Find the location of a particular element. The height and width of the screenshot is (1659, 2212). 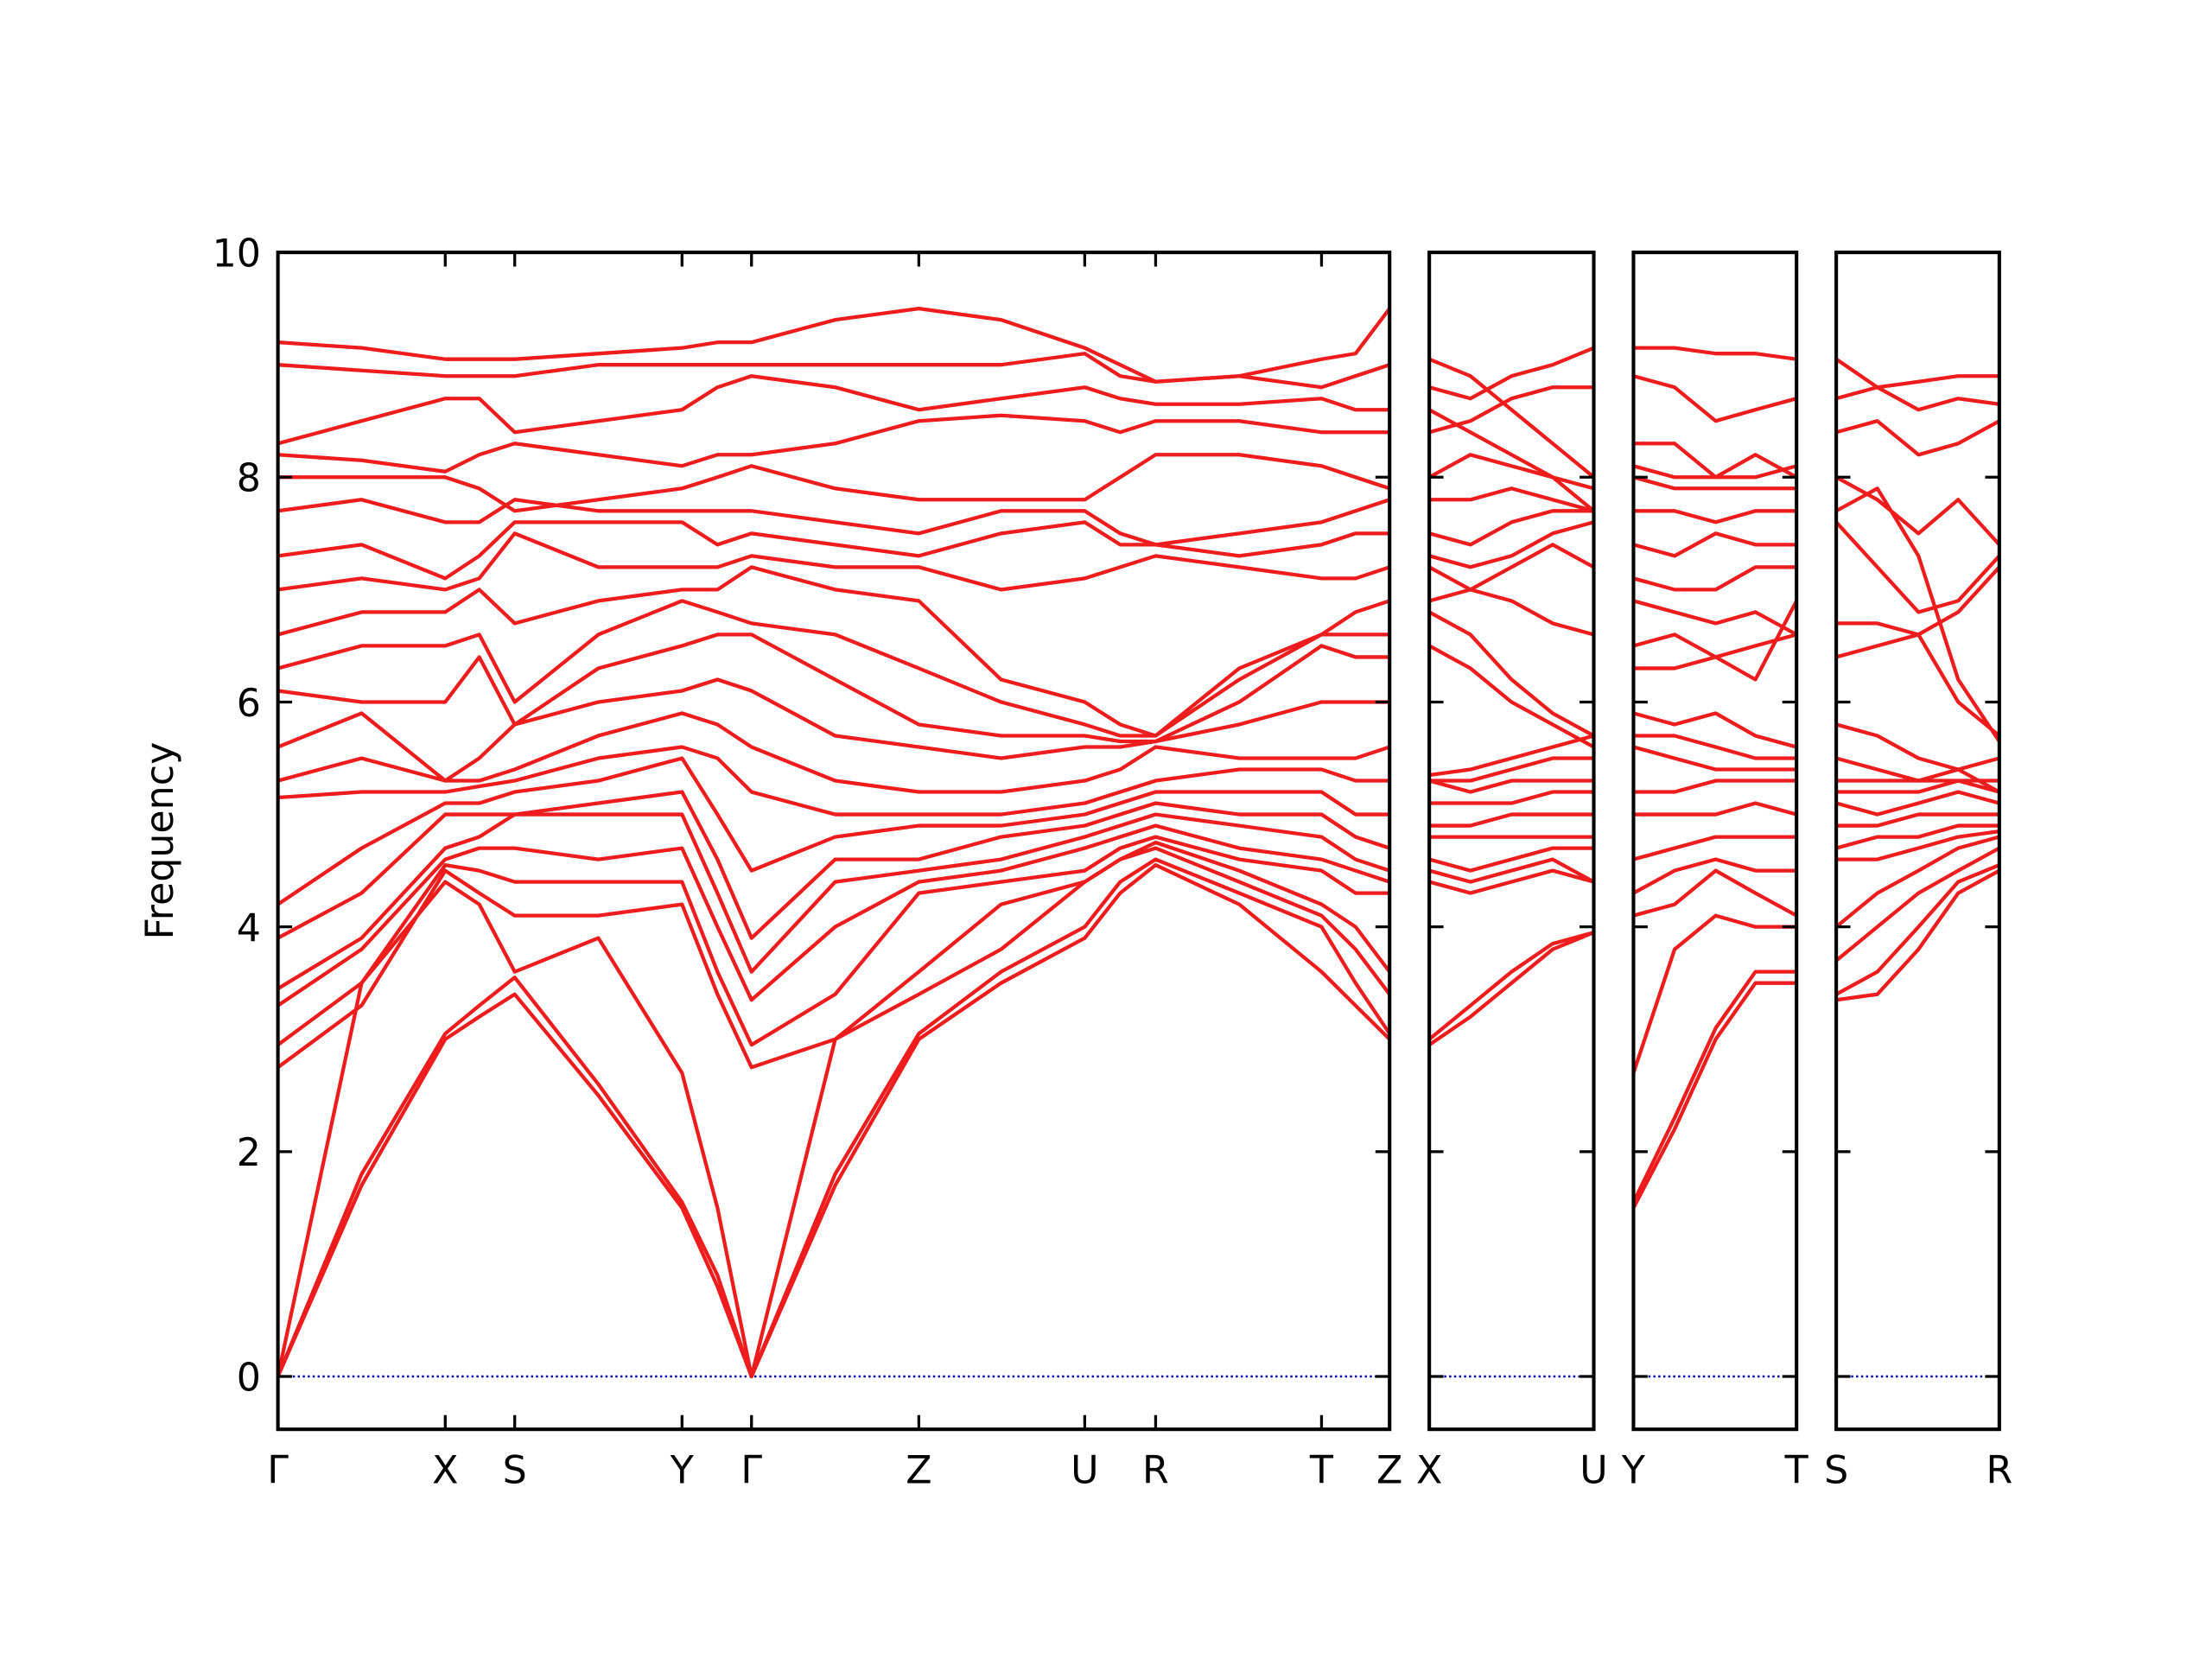

y-tick-label: 0 is located at coordinates (249, 1378).